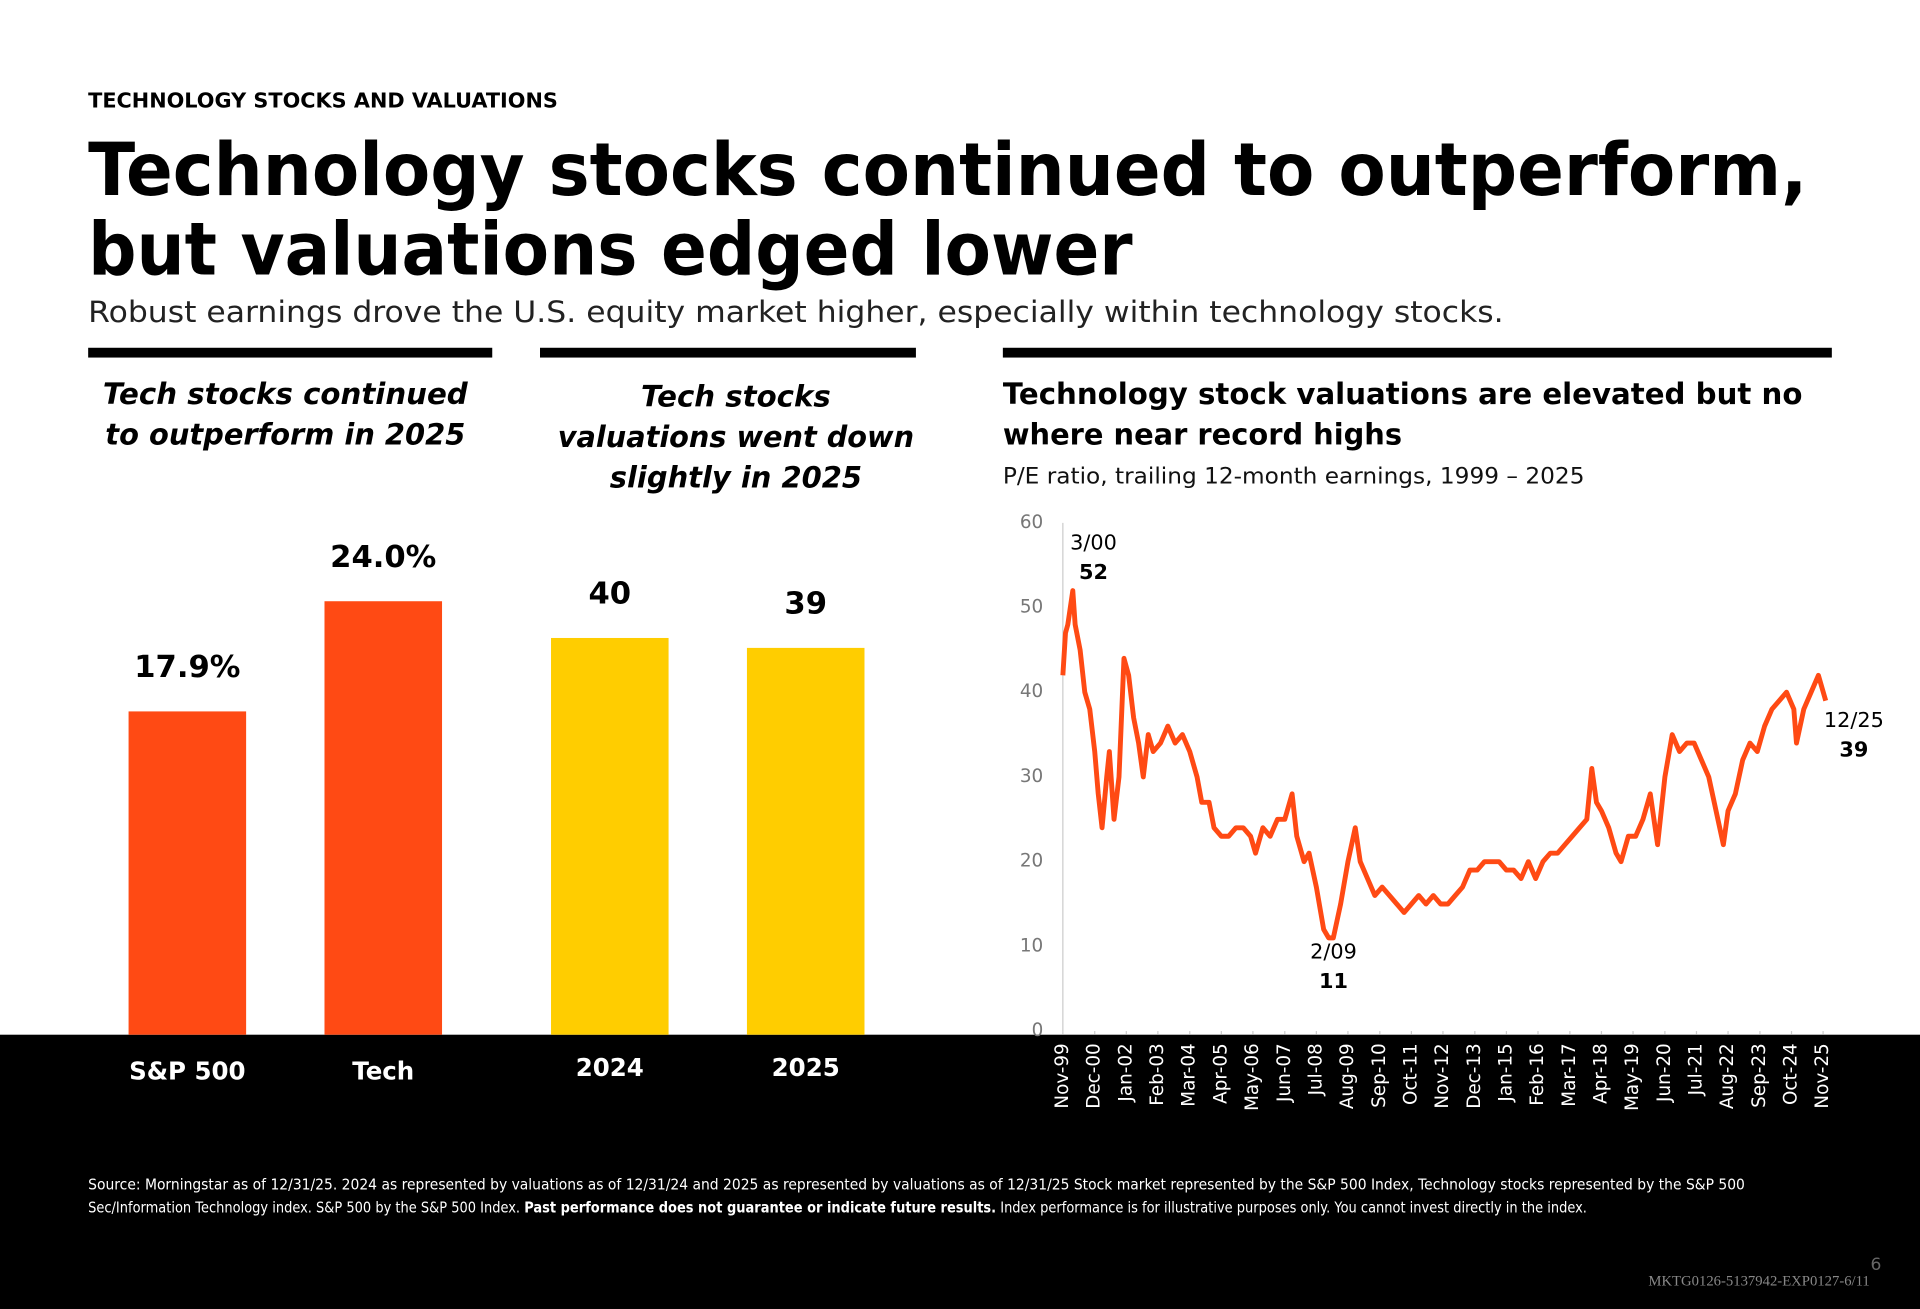 This screenshot has height=1309, width=1920. I want to click on annotation-value: 11, so click(1333, 981).